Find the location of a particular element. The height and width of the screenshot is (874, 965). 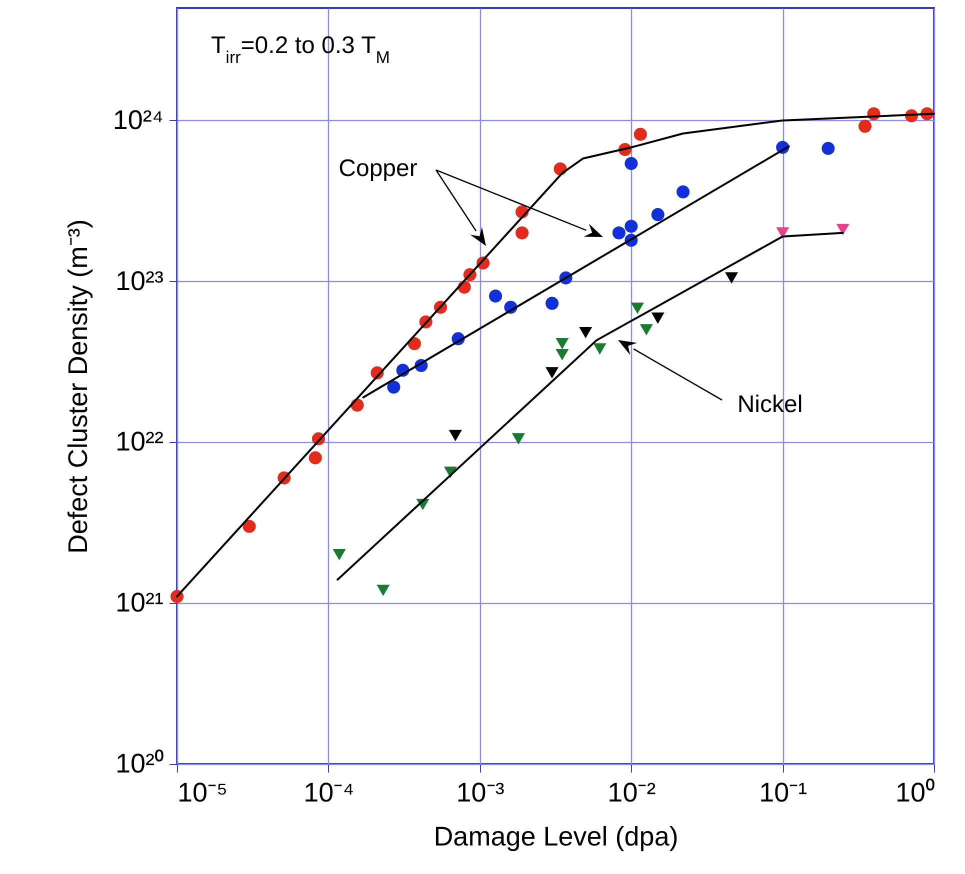

x-tick-label: 10⁻¹ is located at coordinates (783, 793).